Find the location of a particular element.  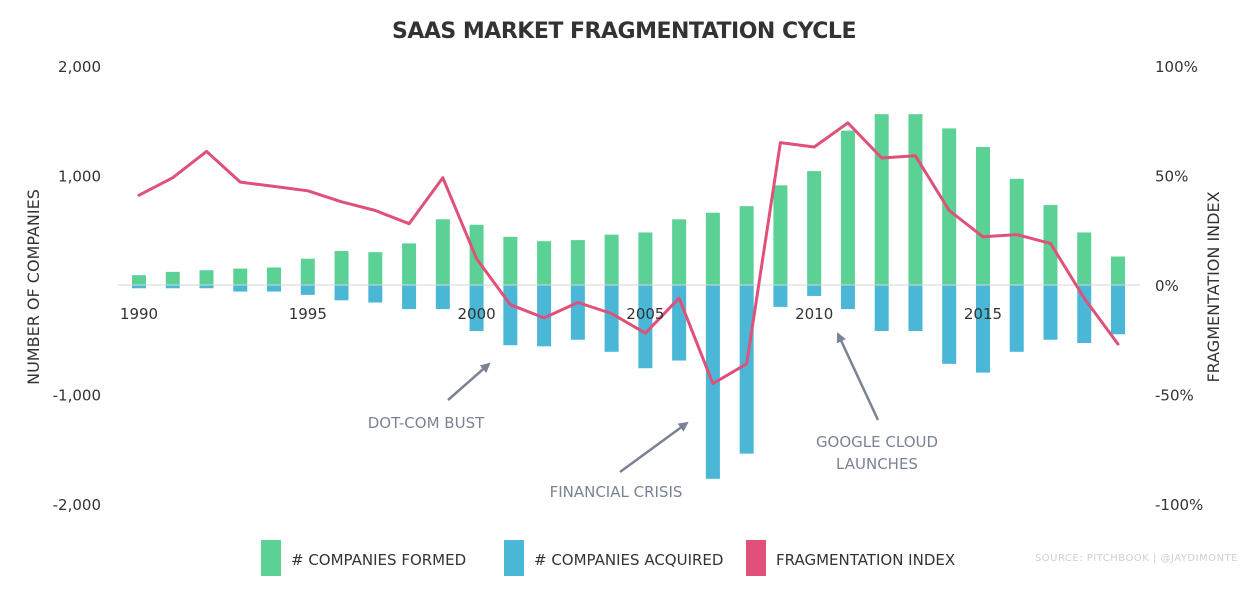

bar-acquired-2006 is located at coordinates (679, 323).